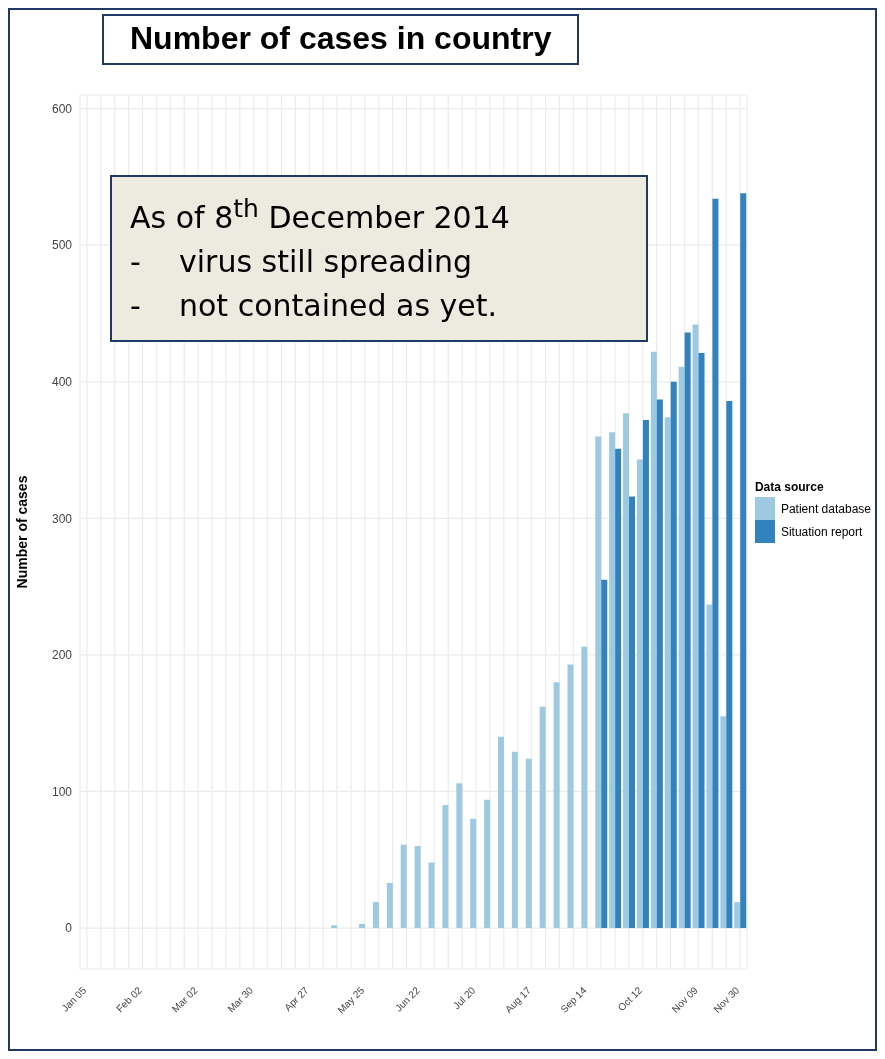 Image resolution: width=885 pixels, height=1059 pixels. Describe the element at coordinates (74, 999) in the screenshot. I see `x-tick-label: Jan 05` at that location.